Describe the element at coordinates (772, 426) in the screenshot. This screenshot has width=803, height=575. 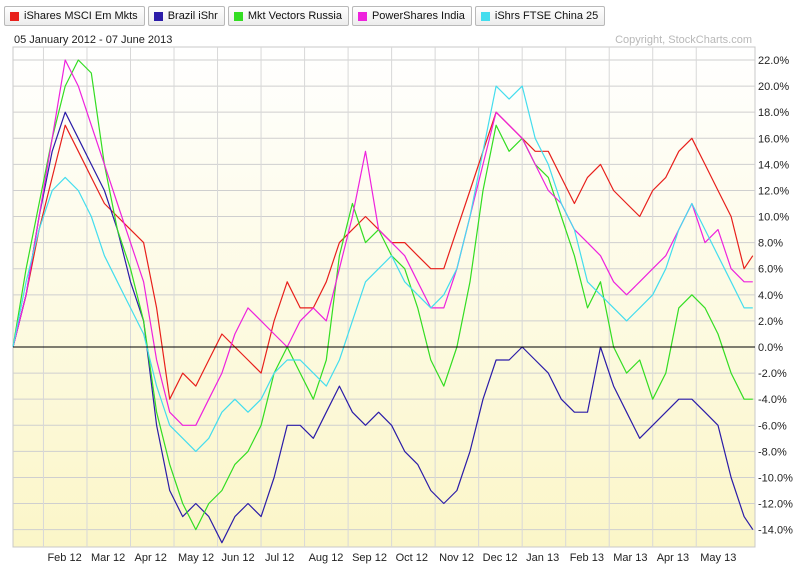
I see `y-tick-label: -6.0%` at that location.